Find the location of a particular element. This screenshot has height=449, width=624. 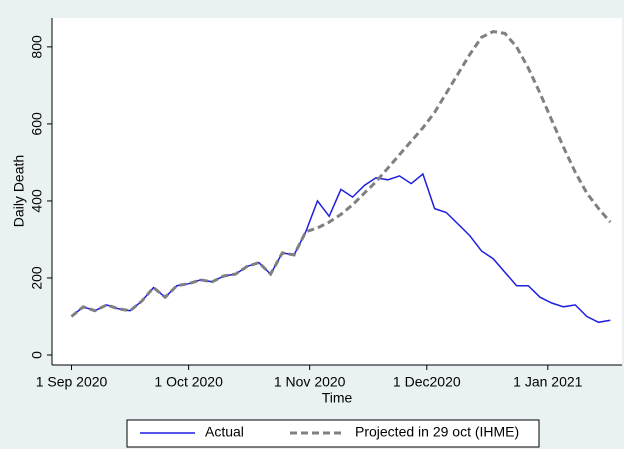

x-tick-label: 1 Sep 2020 is located at coordinates (72, 382).